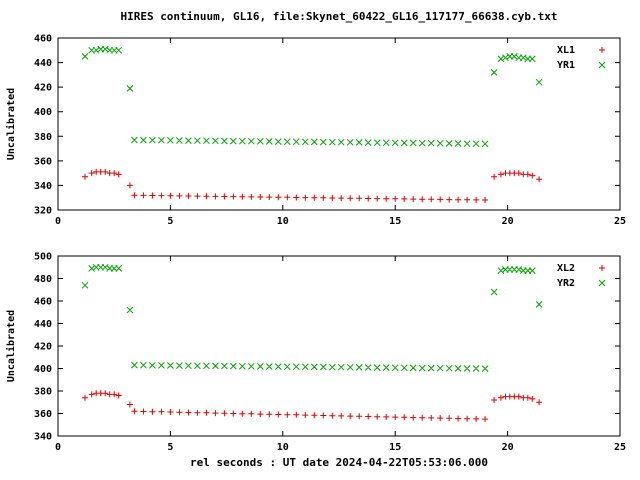 This screenshot has width=640, height=480. What do you see at coordinates (602, 65) in the screenshot?
I see `legend-marker-YR1` at bounding box center [602, 65].